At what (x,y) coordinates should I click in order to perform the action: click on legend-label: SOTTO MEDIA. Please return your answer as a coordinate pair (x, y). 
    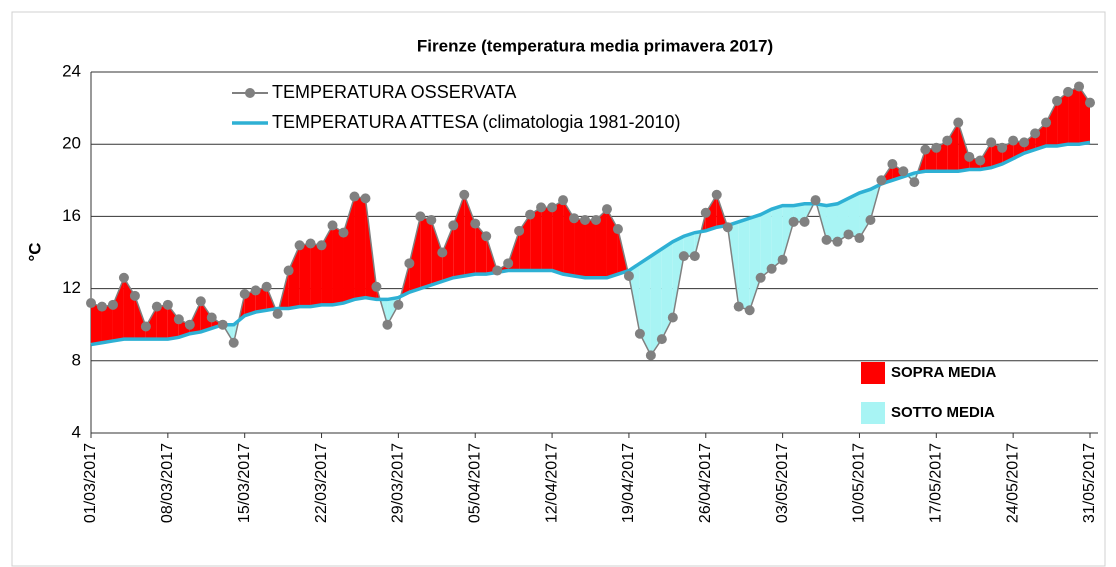
    Looking at the image, I should click on (943, 412).